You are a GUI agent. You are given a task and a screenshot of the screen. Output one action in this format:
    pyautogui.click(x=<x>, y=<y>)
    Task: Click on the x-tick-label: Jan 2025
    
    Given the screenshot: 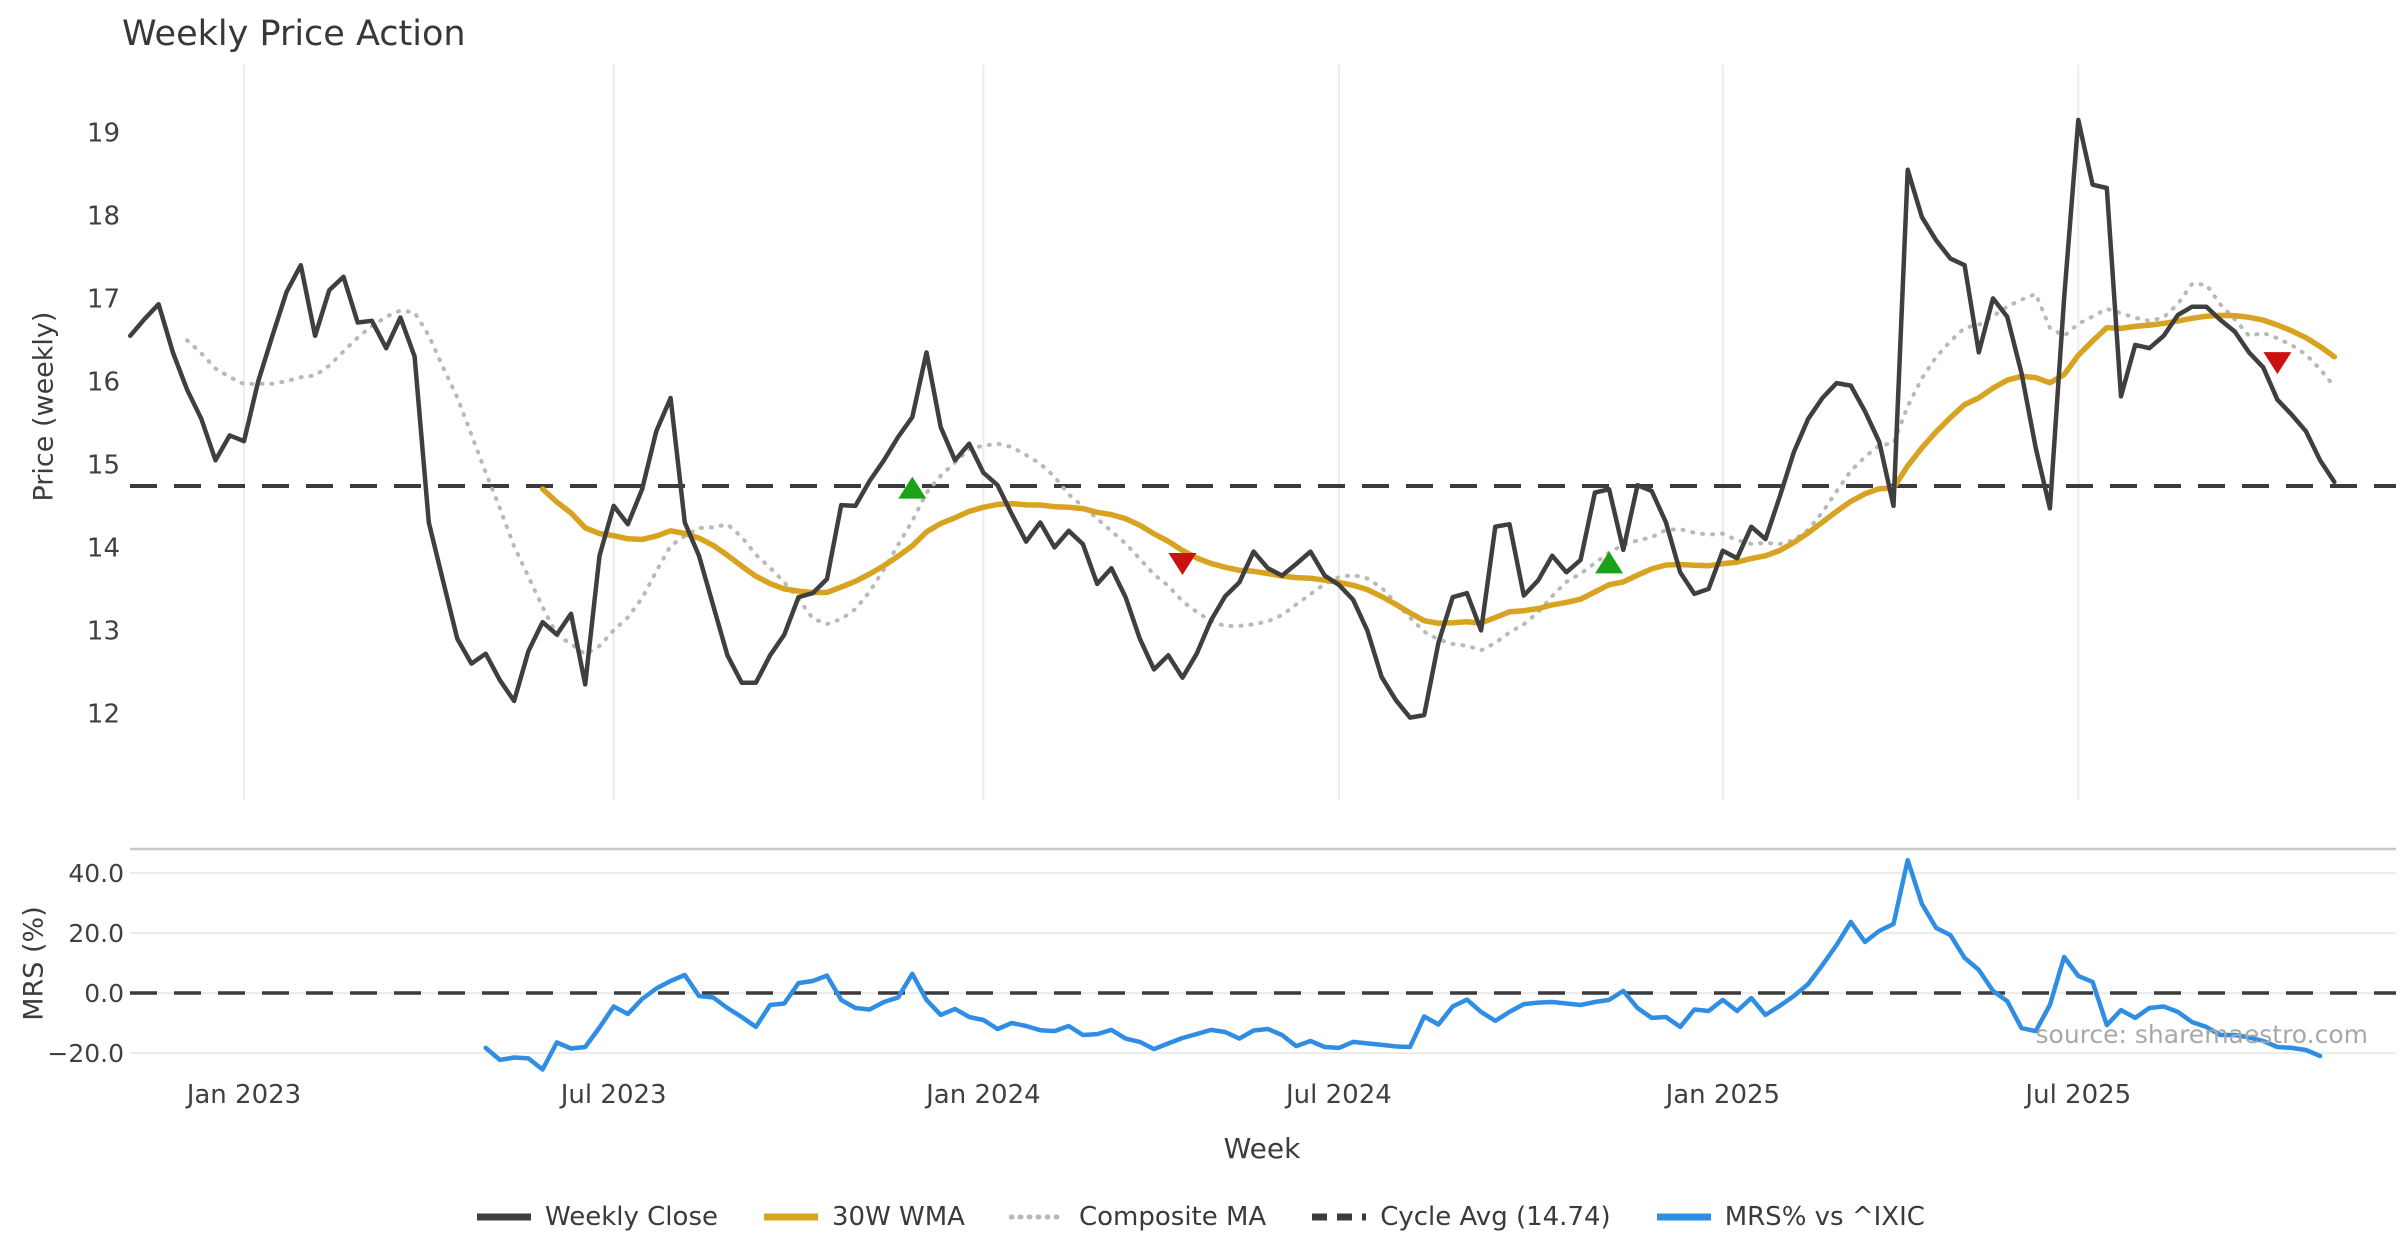 What is the action you would take?
    pyautogui.click(x=1722, y=1095)
    